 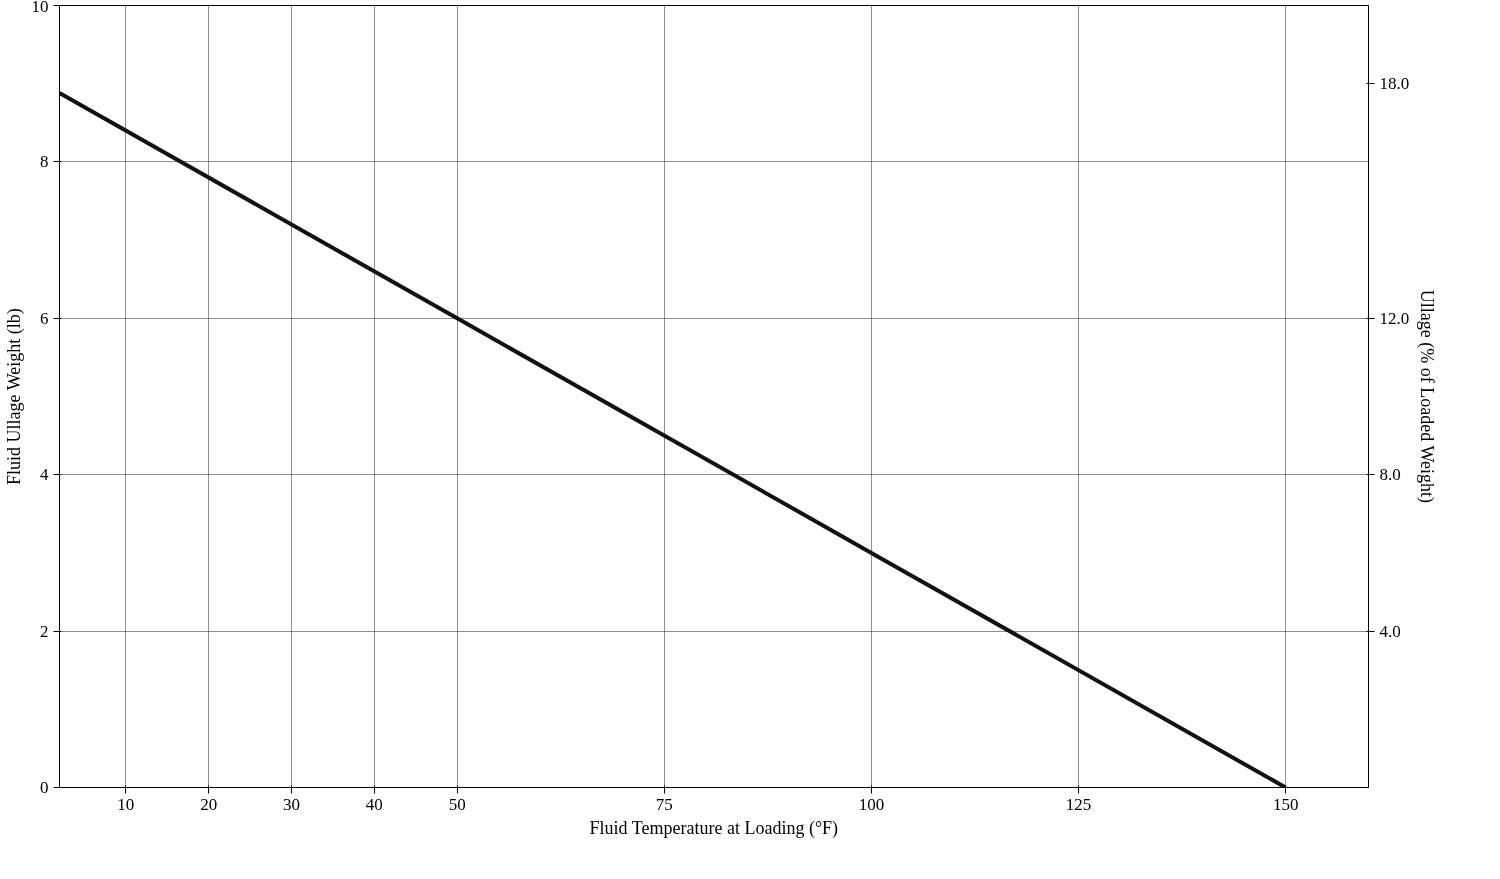 I want to click on x-tick-label: 50, so click(x=457, y=804).